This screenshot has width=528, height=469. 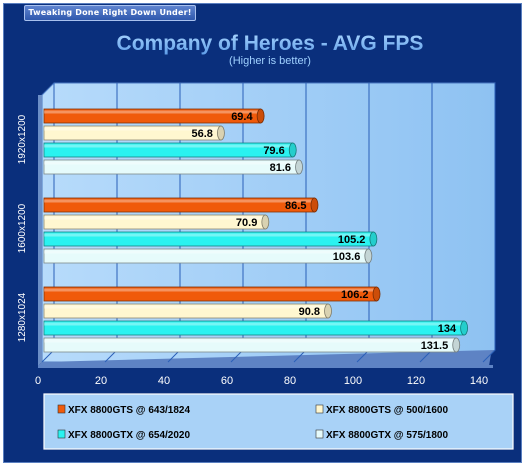 What do you see at coordinates (129, 410) in the screenshot?
I see `legend-item-label: XFX 8800GTS @ 643/1824` at bounding box center [129, 410].